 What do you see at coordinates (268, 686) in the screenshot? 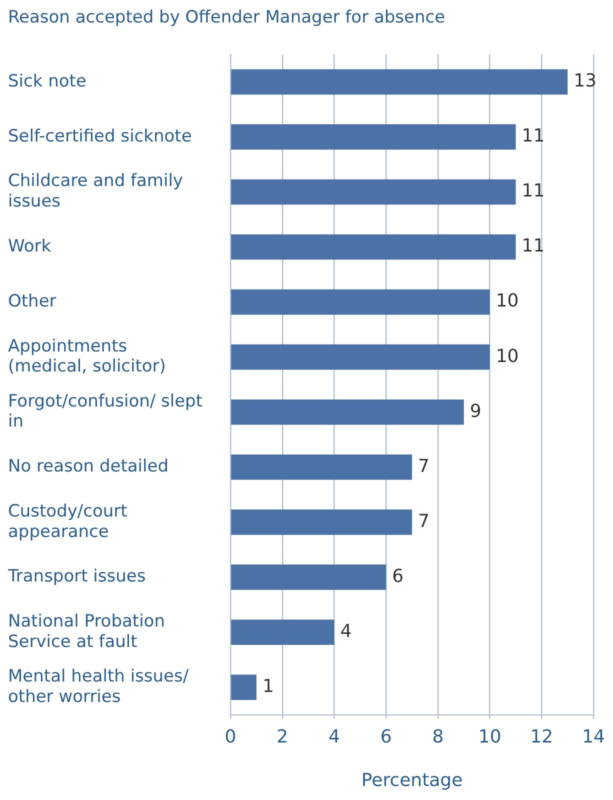
I see `data-label: 1` at bounding box center [268, 686].